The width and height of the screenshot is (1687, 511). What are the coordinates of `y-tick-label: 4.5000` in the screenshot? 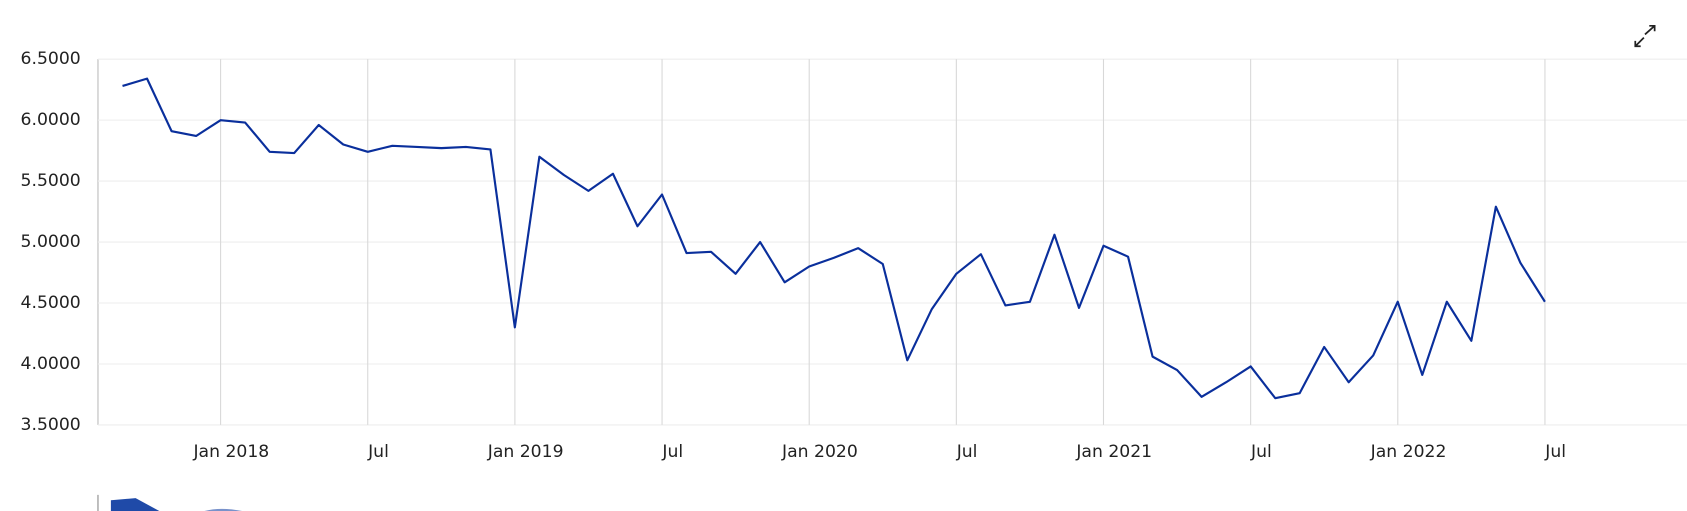 It's located at (51, 303).